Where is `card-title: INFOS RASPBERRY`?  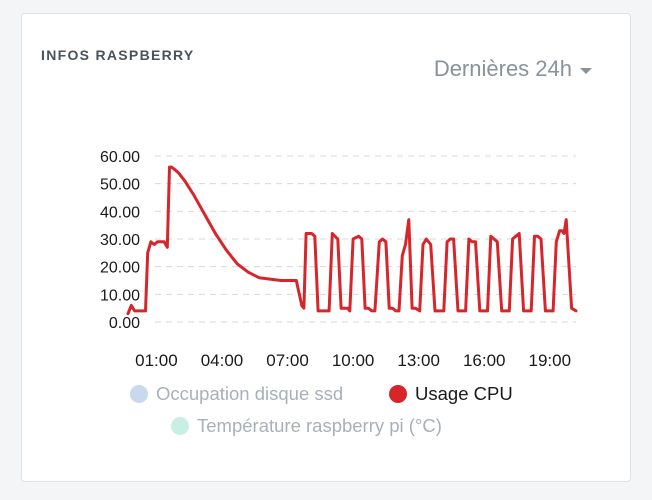
card-title: INFOS RASPBERRY is located at coordinates (118, 55).